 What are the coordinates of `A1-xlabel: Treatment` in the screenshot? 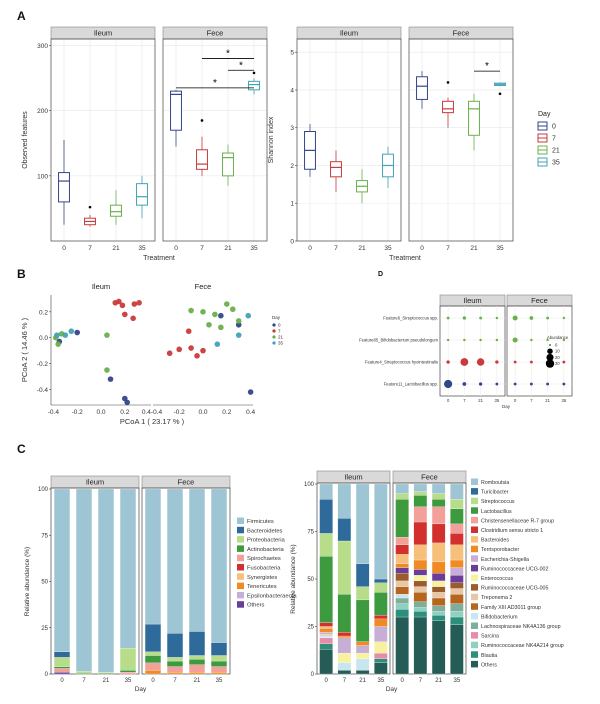 It's located at (159, 258).